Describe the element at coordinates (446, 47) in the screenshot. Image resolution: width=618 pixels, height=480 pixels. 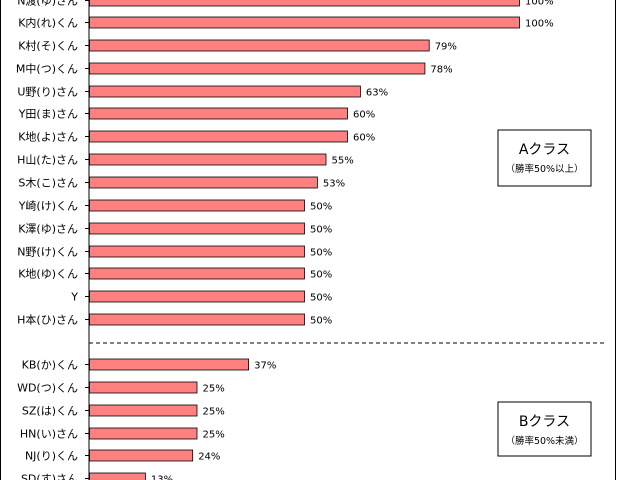
I see `value-label: 79%` at that location.